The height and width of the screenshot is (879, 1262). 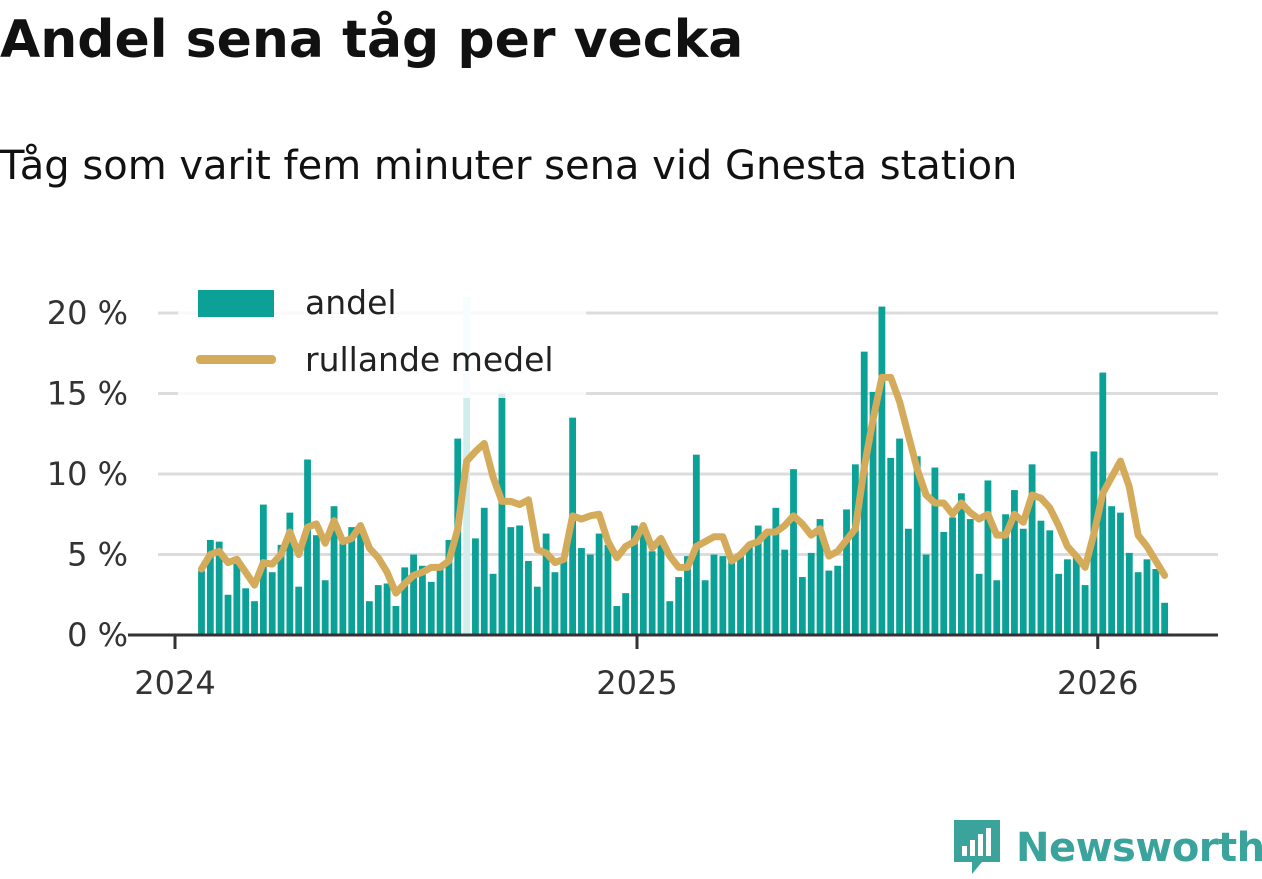 I want to click on newsworthy-logo: Newsworthy, so click(x=1106, y=848).